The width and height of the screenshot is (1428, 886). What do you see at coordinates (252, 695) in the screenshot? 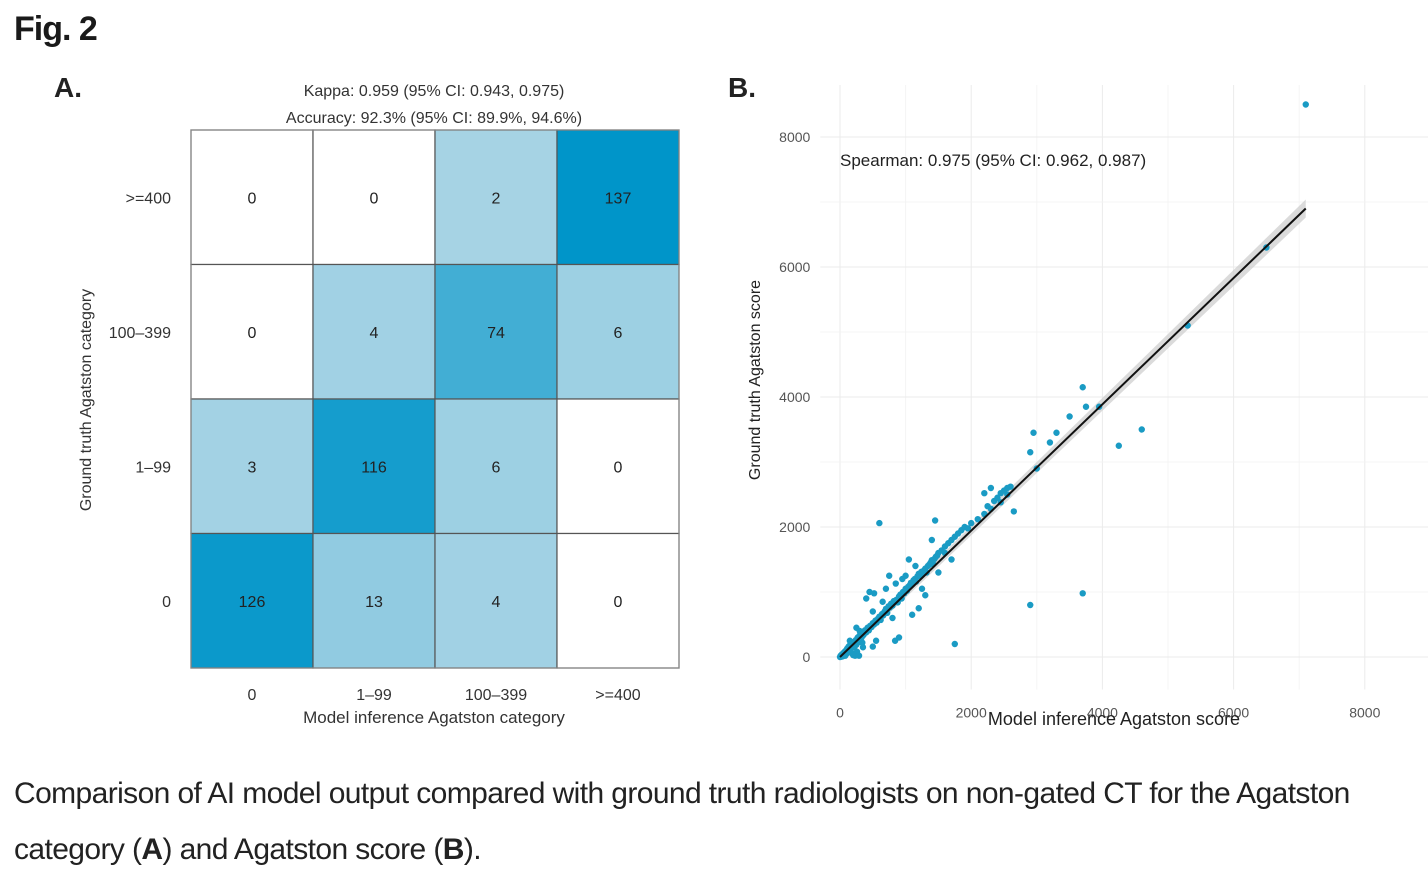
I see `heatmap-x-tick-label: 0` at bounding box center [252, 695].